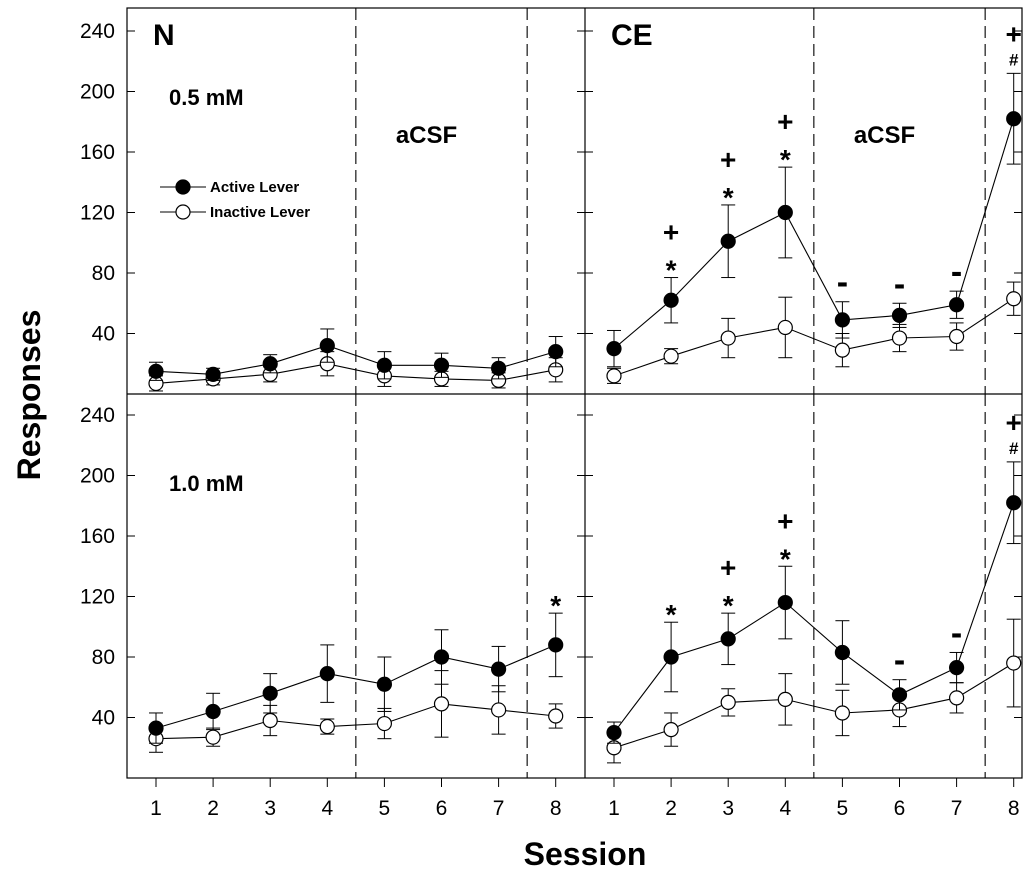  What do you see at coordinates (632, 35) in the screenshot?
I see `panel-group-label: CE` at bounding box center [632, 35].